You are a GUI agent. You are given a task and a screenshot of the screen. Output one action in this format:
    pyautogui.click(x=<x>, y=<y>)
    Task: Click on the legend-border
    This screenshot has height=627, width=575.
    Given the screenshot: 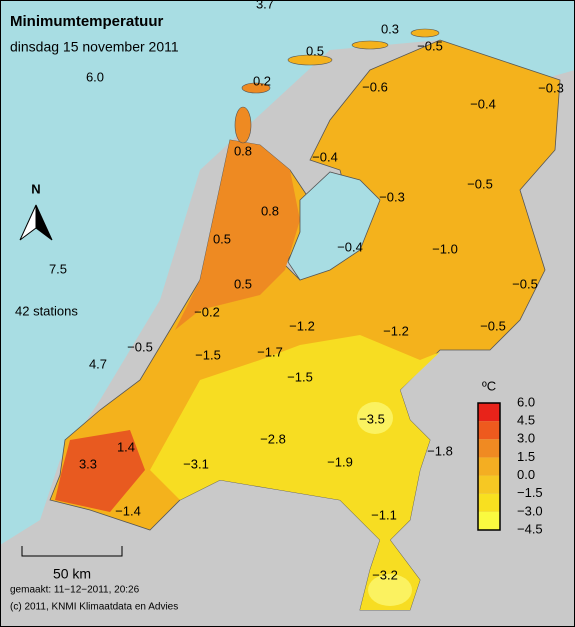 What is the action you would take?
    pyautogui.click(x=489, y=466)
    